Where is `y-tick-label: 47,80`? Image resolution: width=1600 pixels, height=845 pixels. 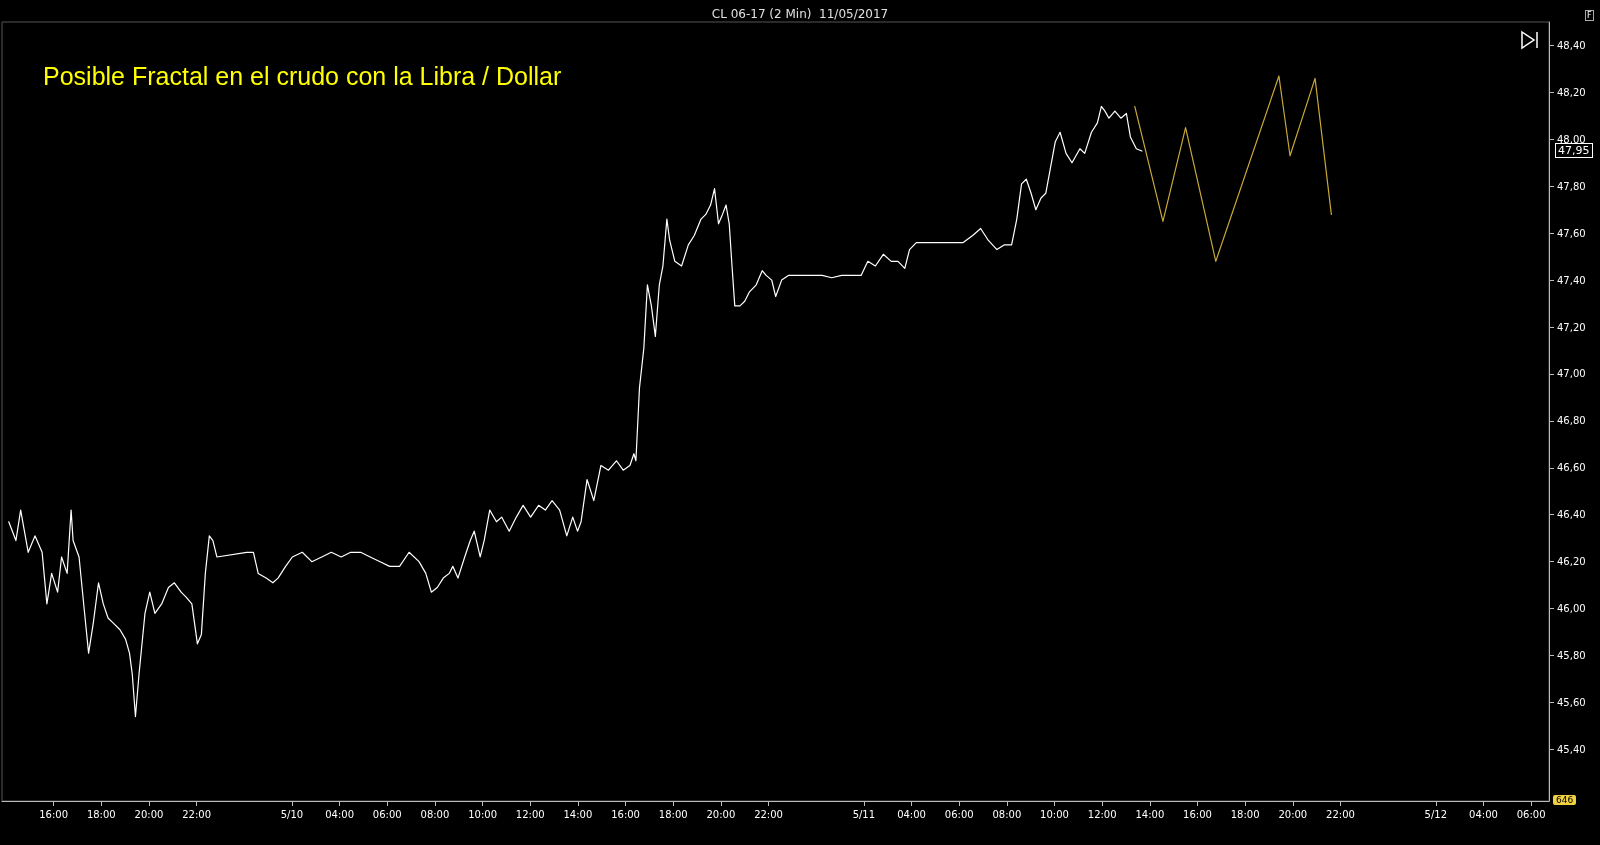 y-tick-label: 47,80 is located at coordinates (1571, 186).